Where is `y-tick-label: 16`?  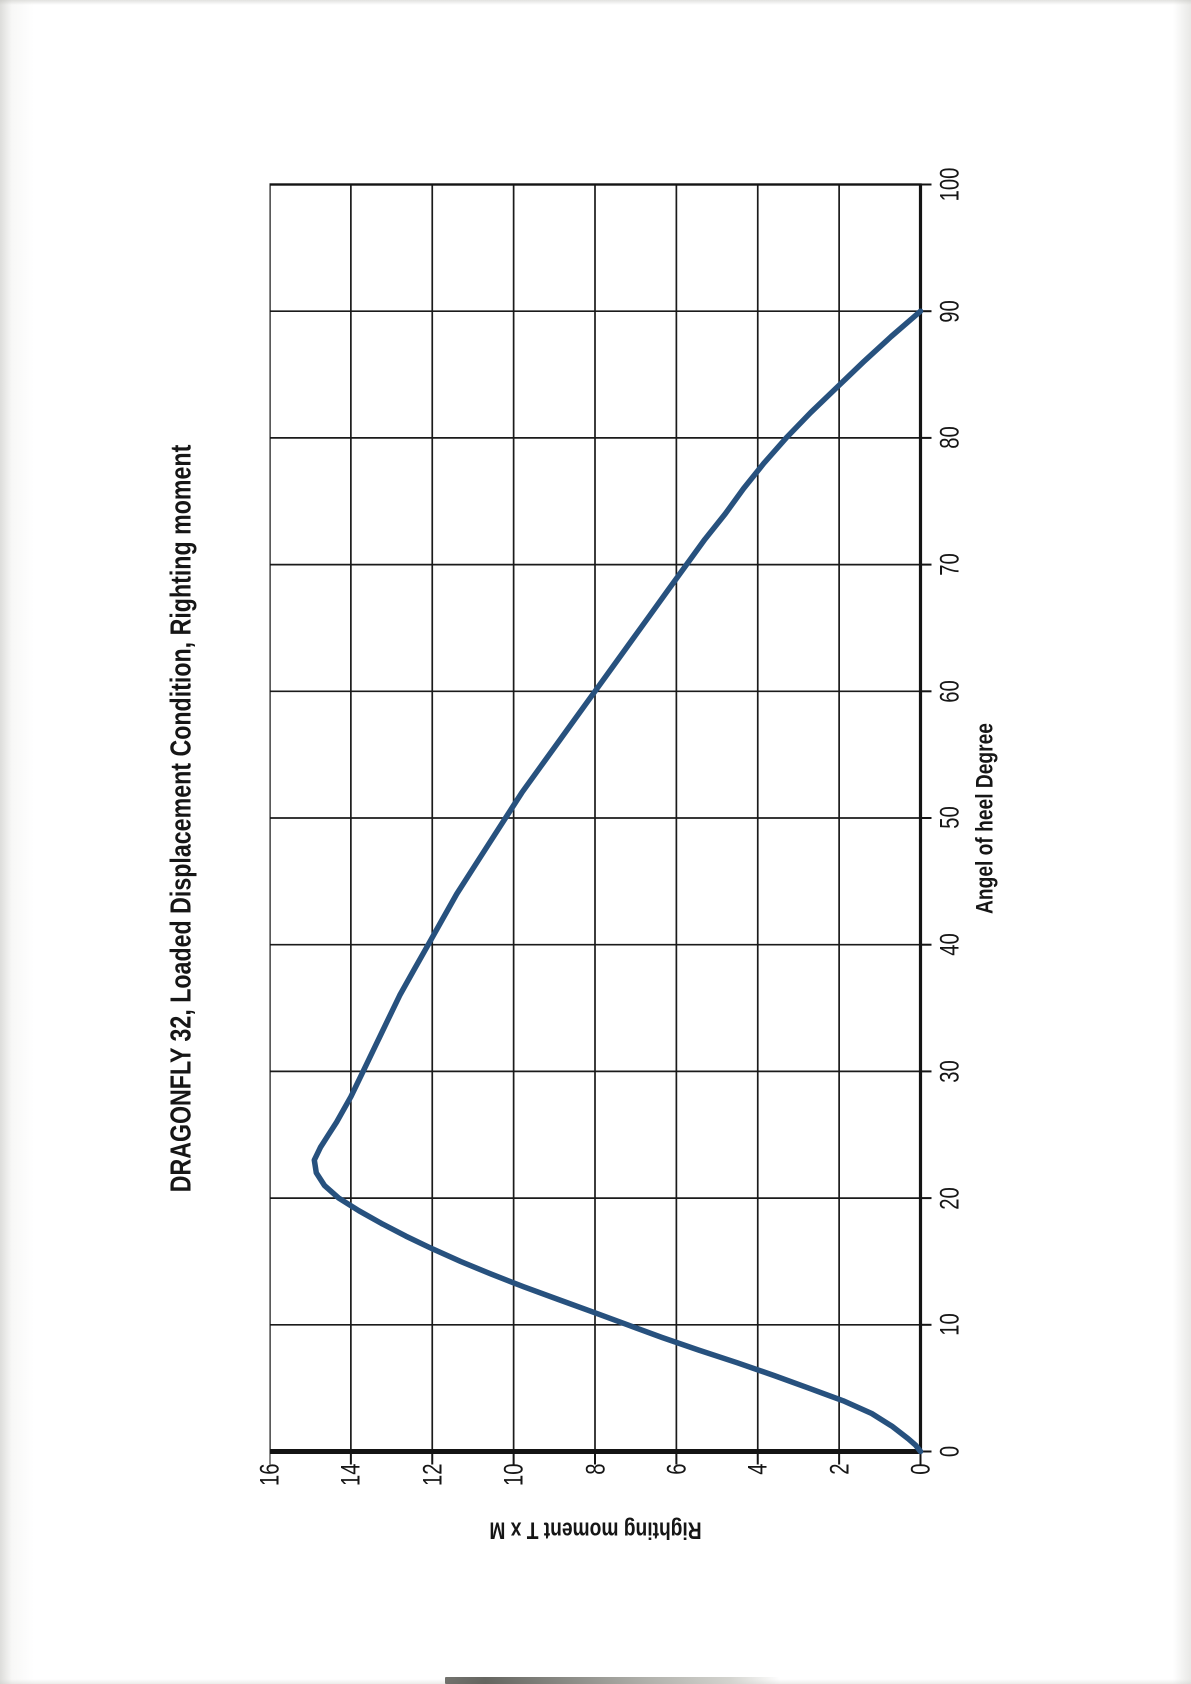
y-tick-label: 16 is located at coordinates (269, 1475).